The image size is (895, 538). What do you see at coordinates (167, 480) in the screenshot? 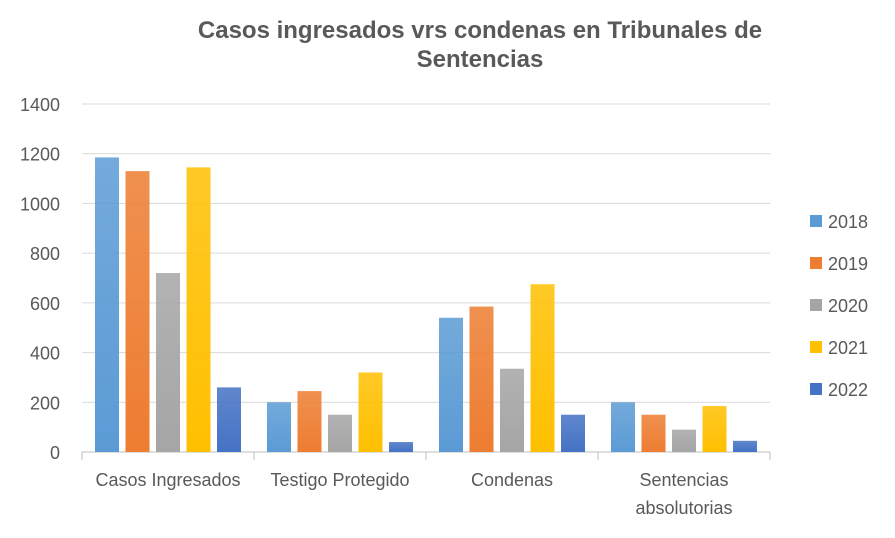
I see `x-tick-label: Casos Ingresados` at bounding box center [167, 480].